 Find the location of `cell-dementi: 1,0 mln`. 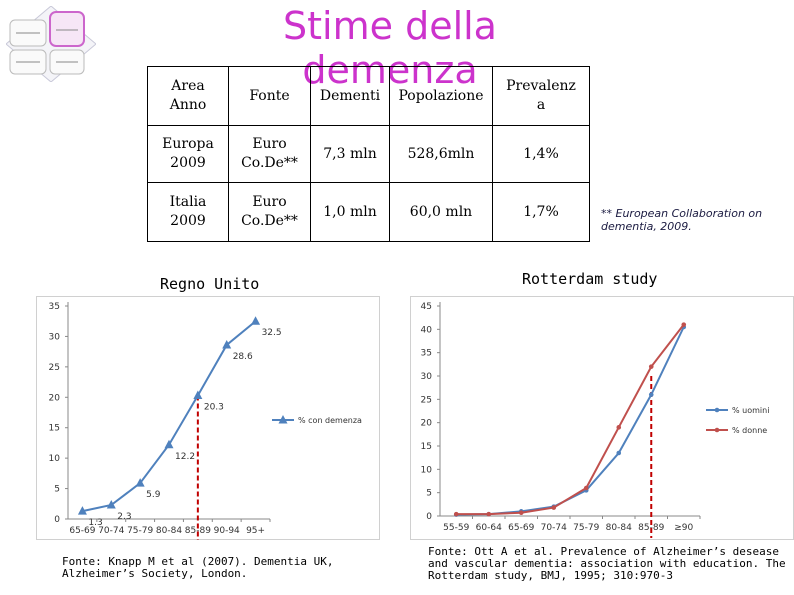

cell-dementi: 1,0 mln is located at coordinates (350, 211).